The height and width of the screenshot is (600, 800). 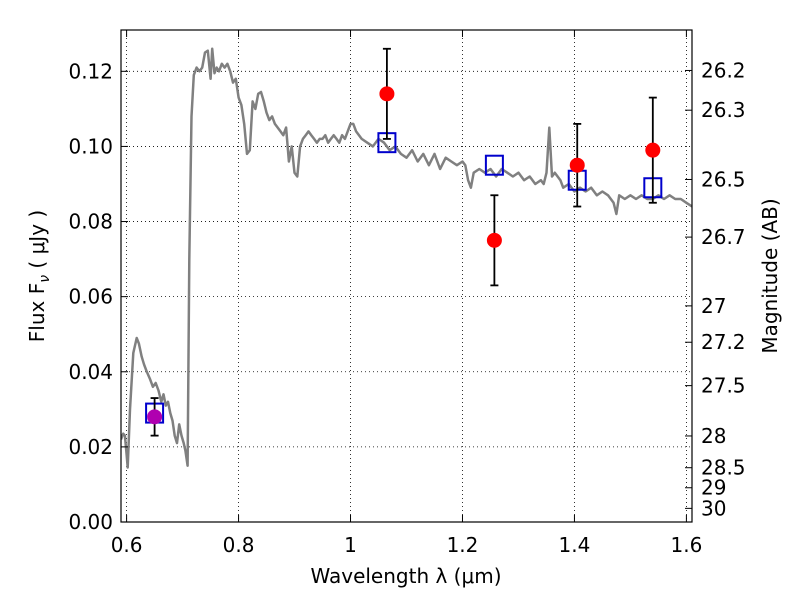 I want to click on y-tick-label: 0.02, so click(x=90, y=447).